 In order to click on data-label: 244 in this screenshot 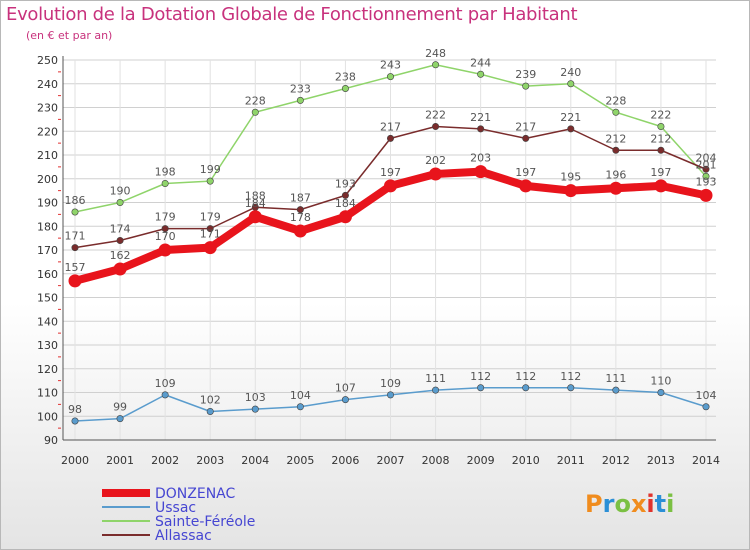, I will do `click(480, 62)`.